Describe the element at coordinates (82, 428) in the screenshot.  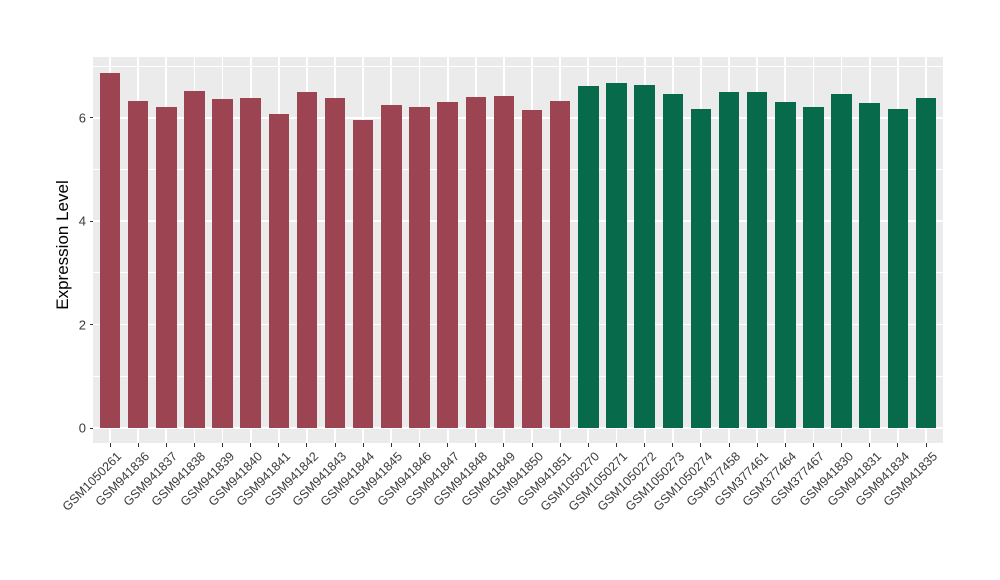
I see `y-tick-label: 0` at that location.